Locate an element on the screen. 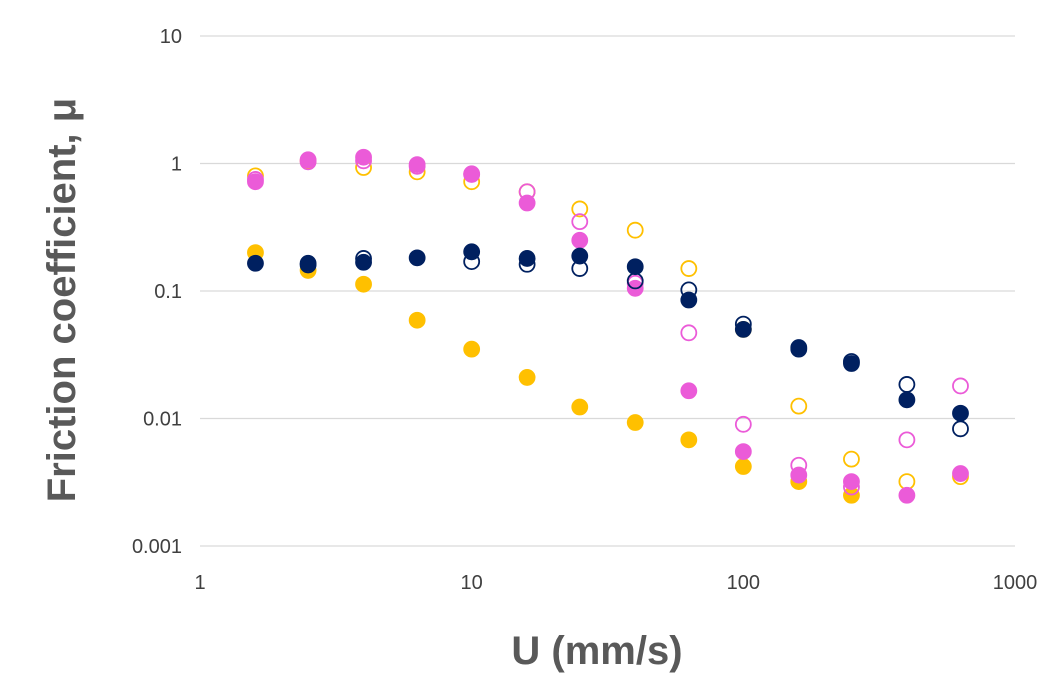 The image size is (1043, 673). x-axis-title: U (mm/s) is located at coordinates (596, 651).